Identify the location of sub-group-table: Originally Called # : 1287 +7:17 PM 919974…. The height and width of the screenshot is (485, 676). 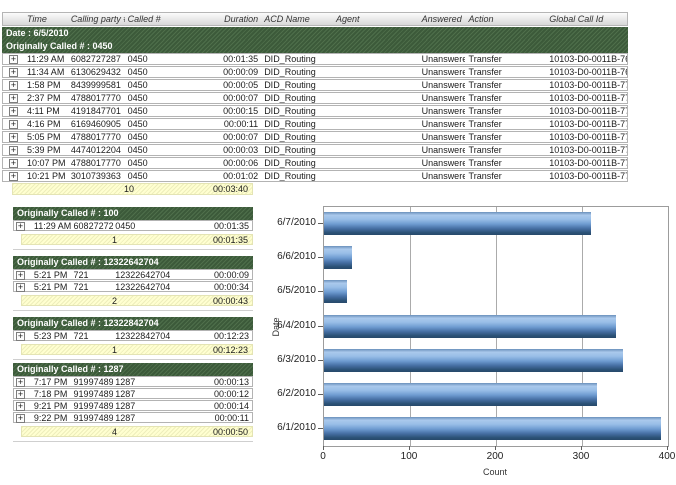
(133, 402).